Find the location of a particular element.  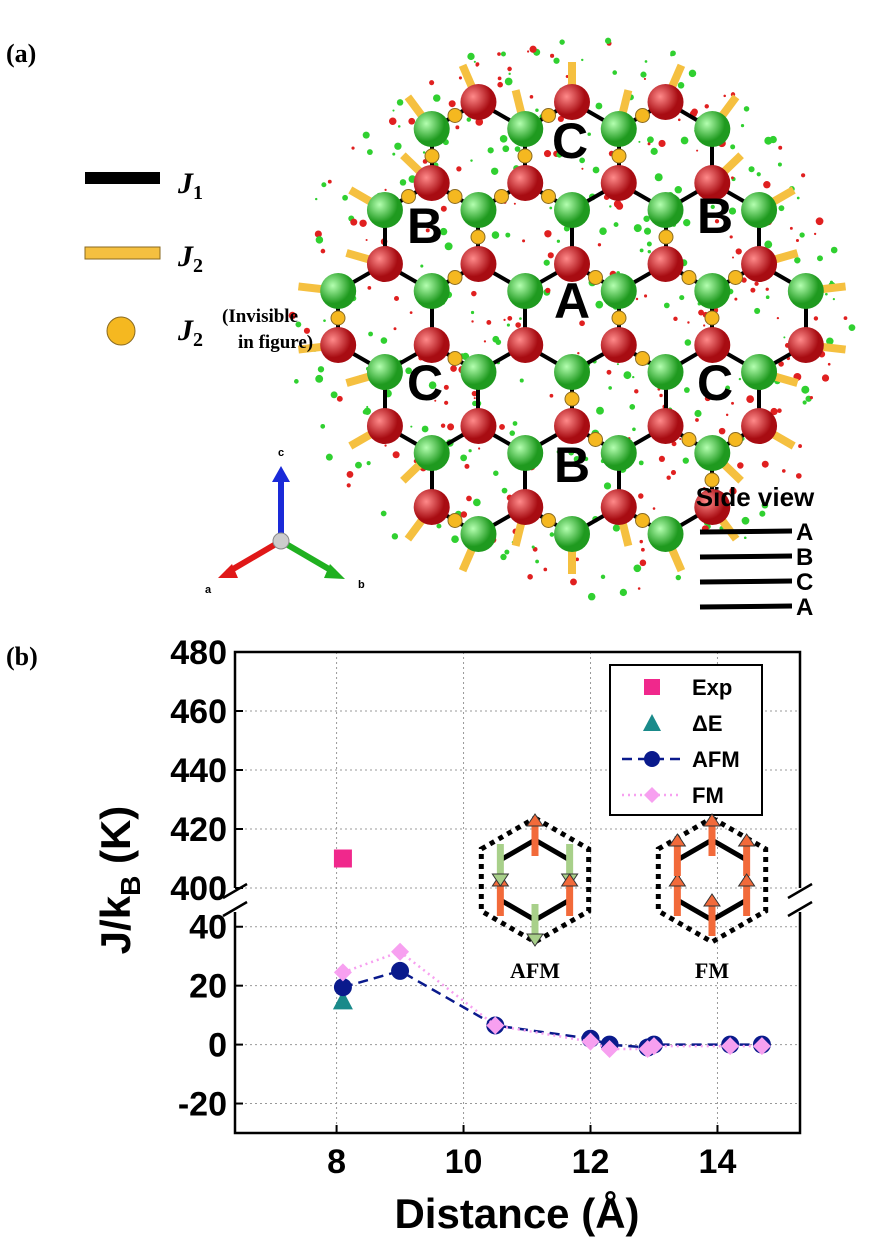

note: (Invisible is located at coordinates (260, 316).